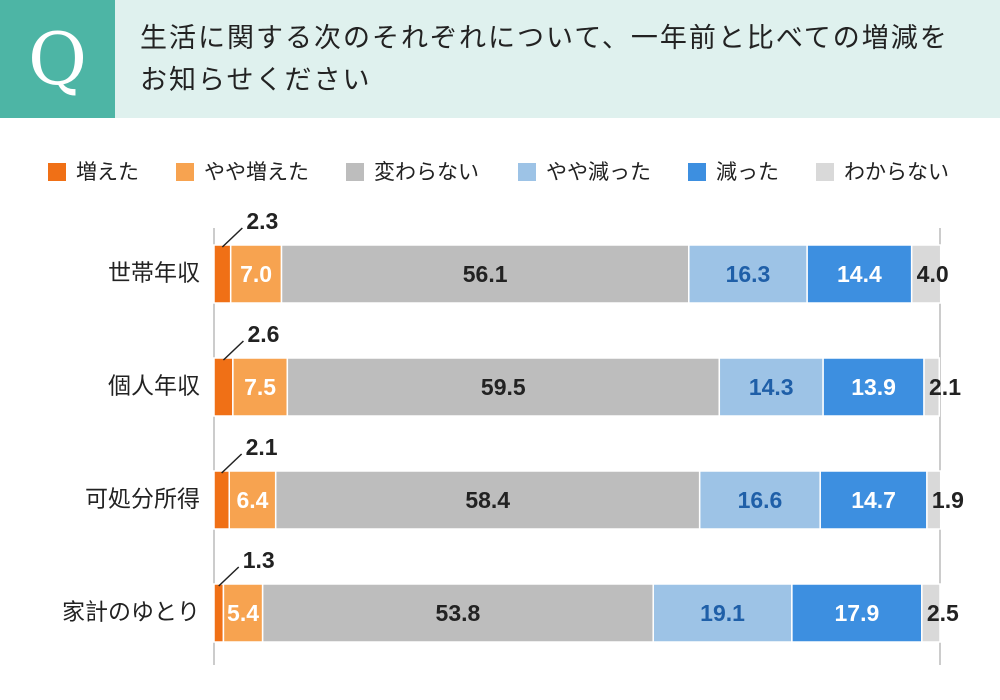  Describe the element at coordinates (131, 613) in the screenshot. I see `category-label: 家計のゆとり` at that location.